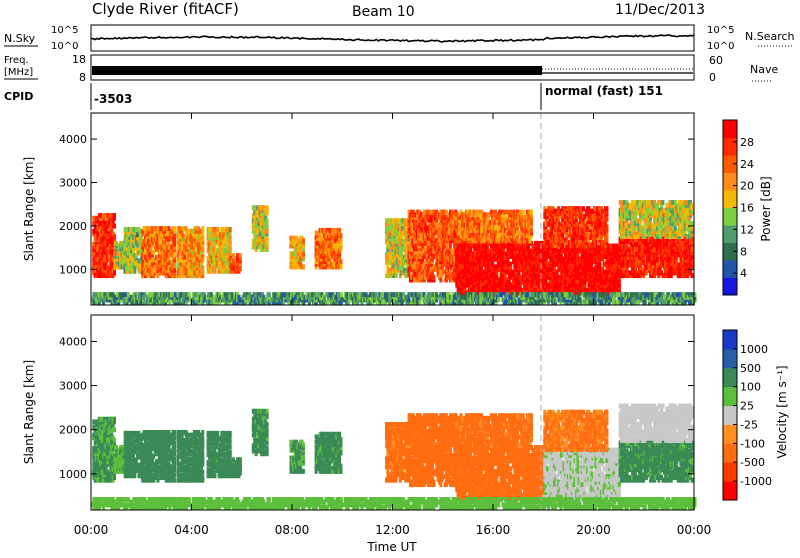 The width and height of the screenshot is (800, 558). I want to click on freq-trace-first-mode, so click(317, 70).